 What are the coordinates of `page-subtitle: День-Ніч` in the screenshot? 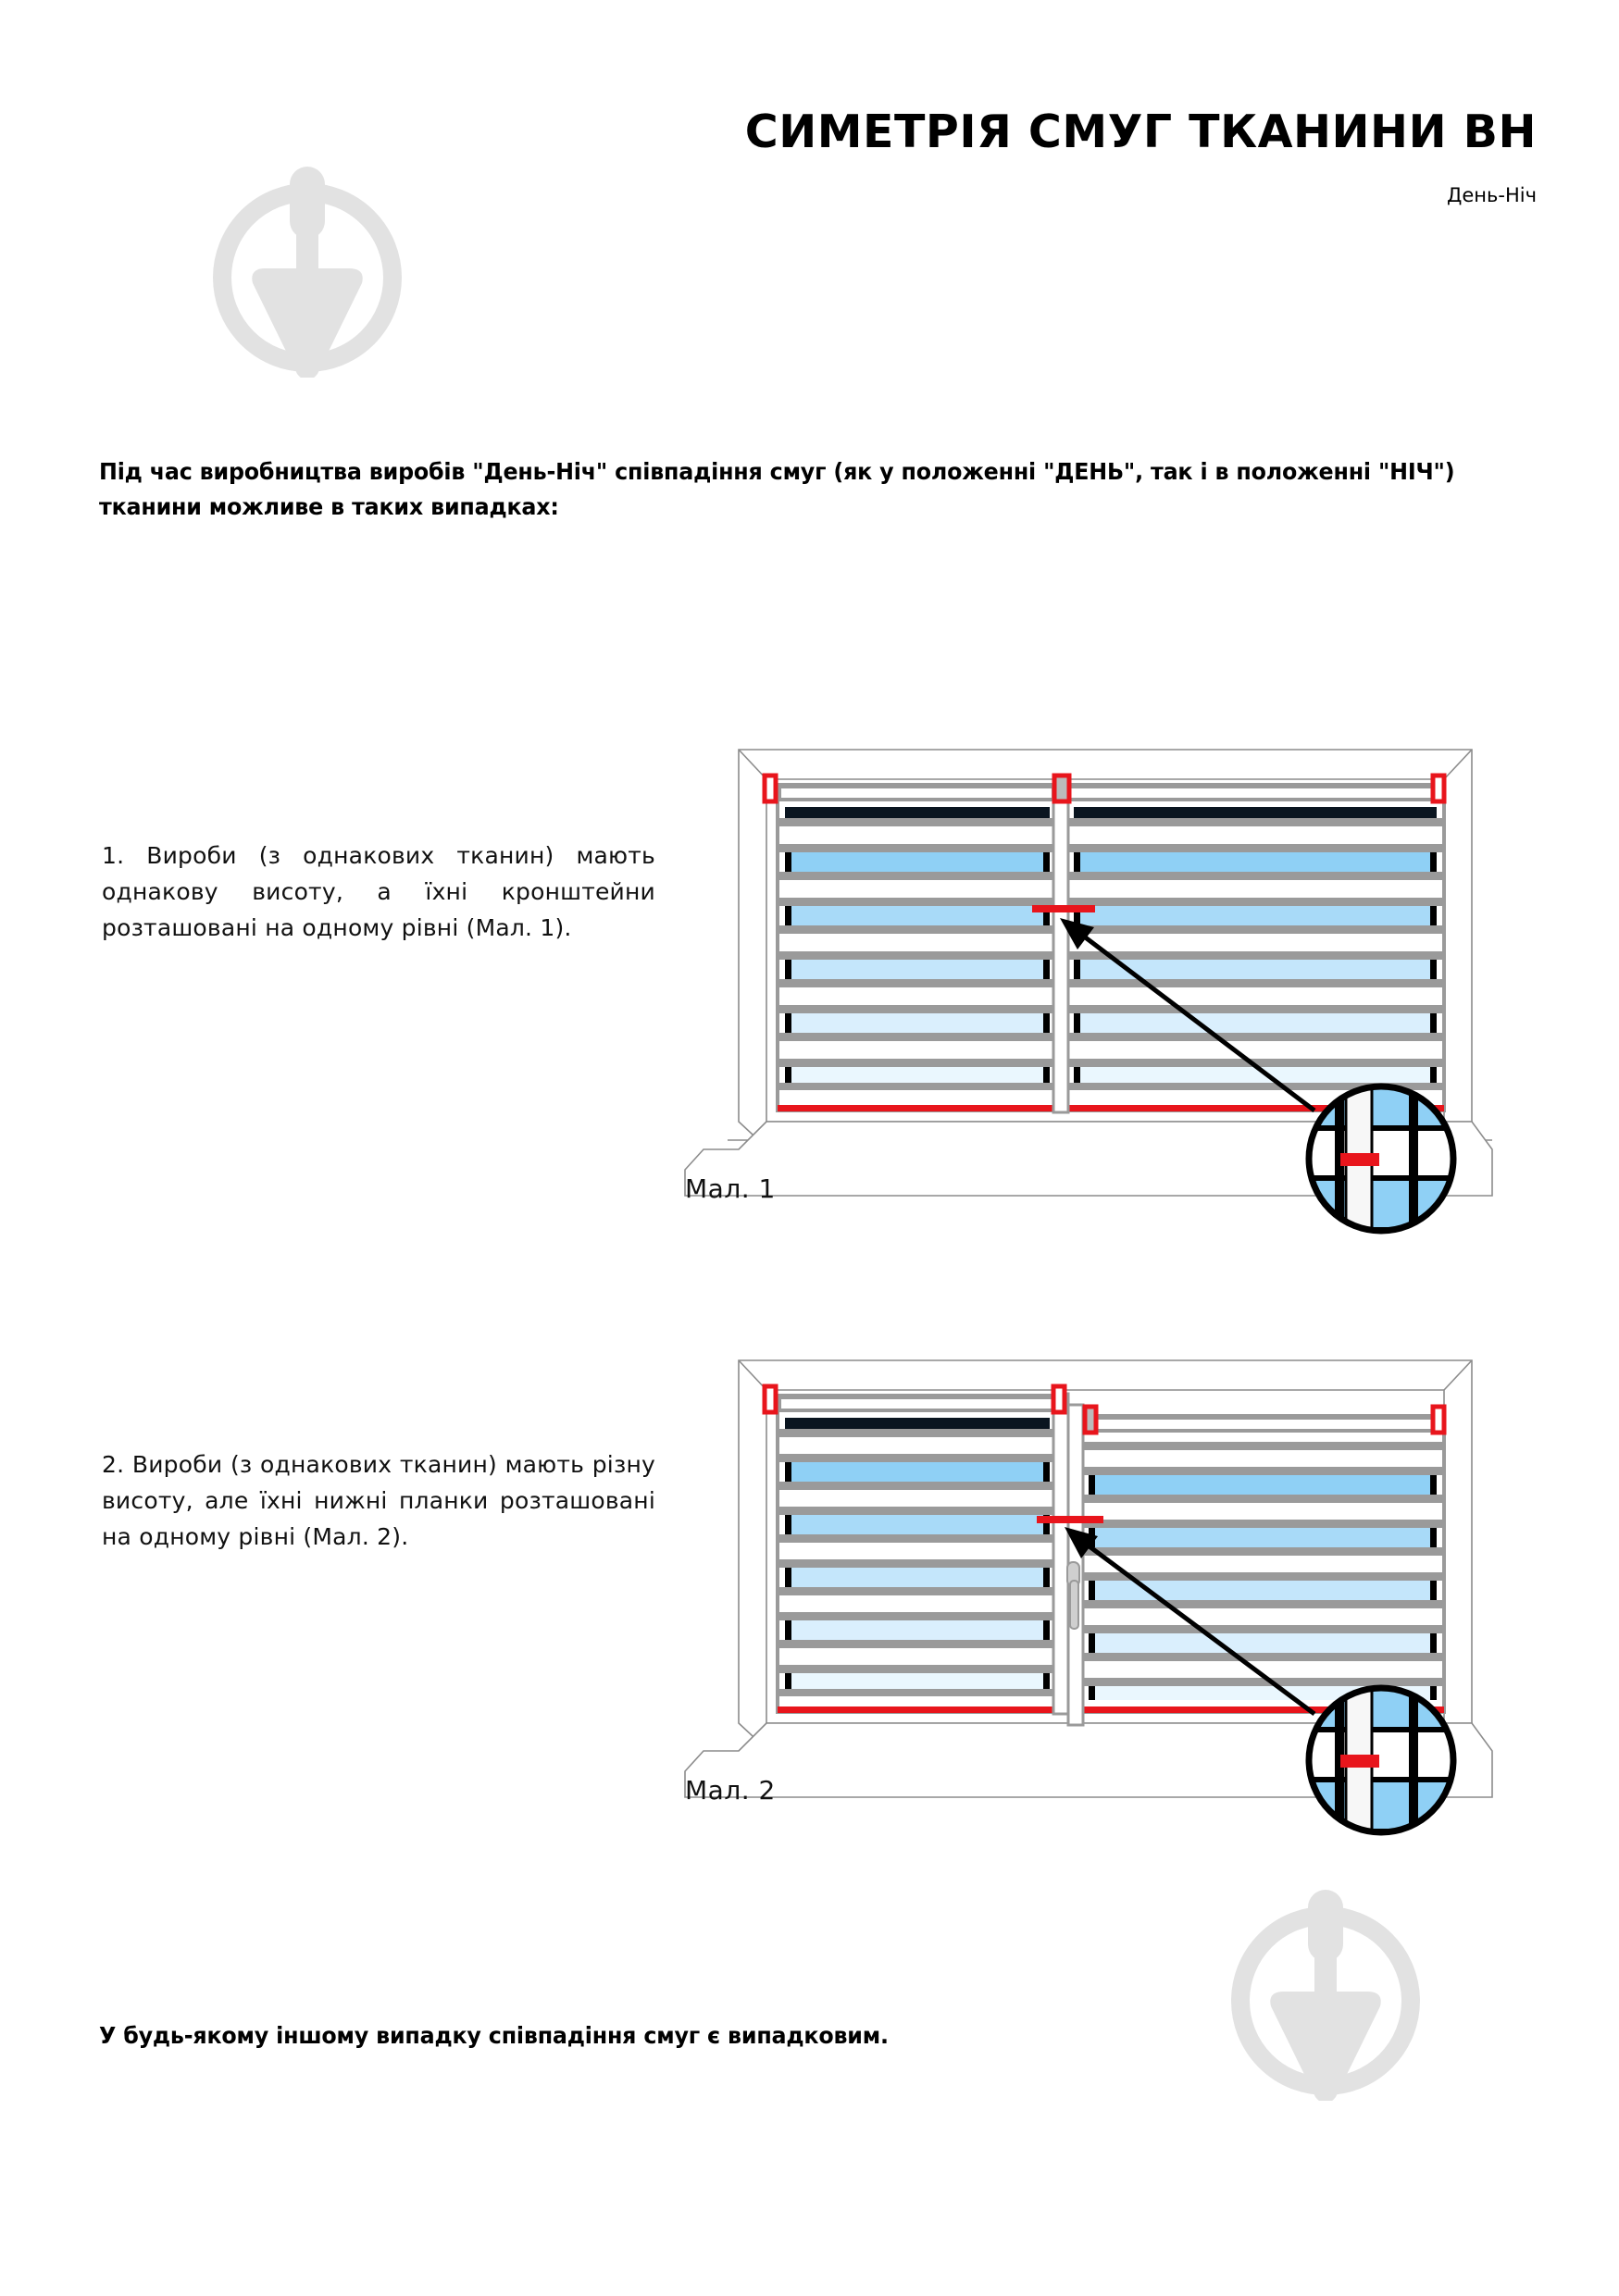 It's located at (1491, 195).